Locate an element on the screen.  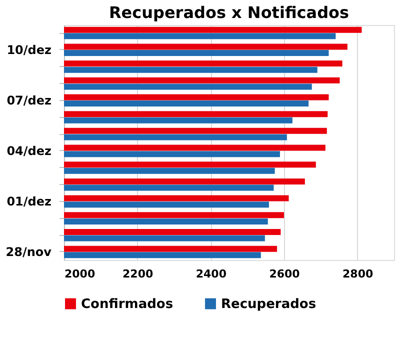
chart-title: Recuperados x Notificados is located at coordinates (229, 12).